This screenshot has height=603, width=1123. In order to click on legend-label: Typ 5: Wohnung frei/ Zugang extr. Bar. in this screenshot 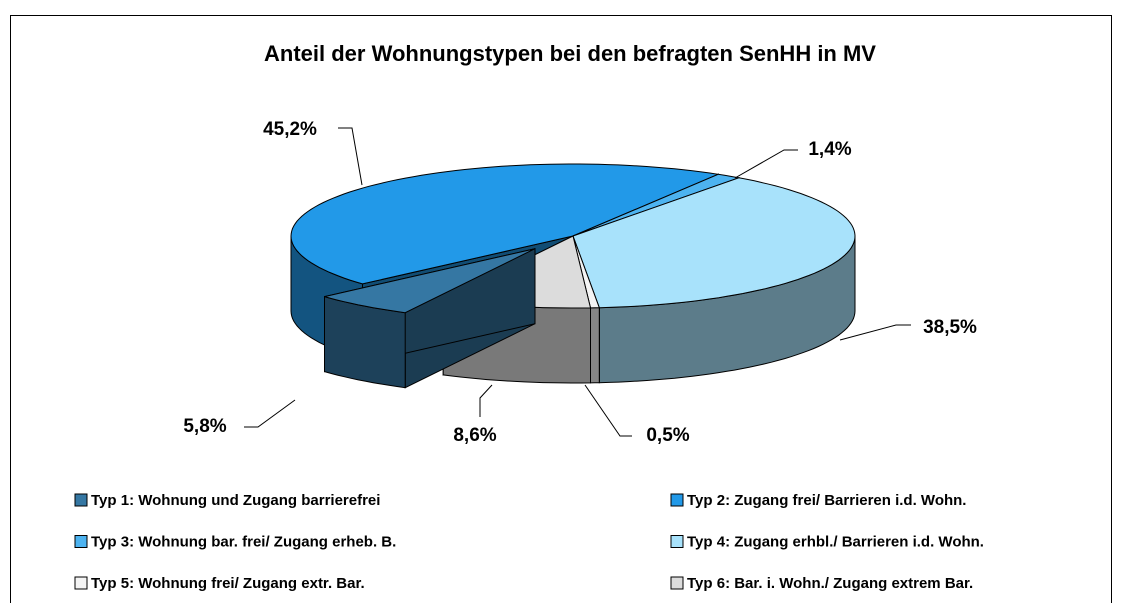, I will do `click(228, 583)`.